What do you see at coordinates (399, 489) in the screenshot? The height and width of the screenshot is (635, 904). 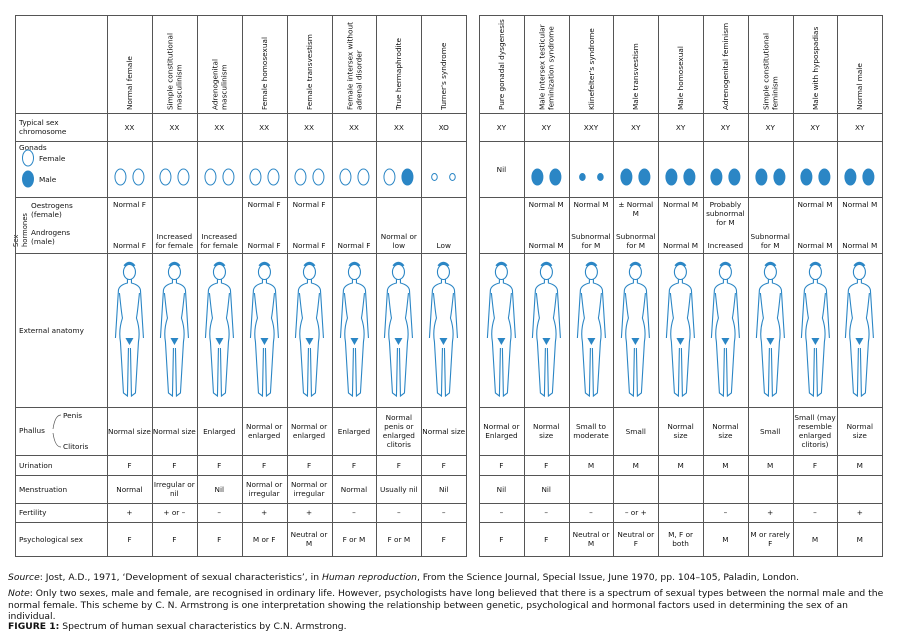 I see `menstruation-cell: Usually nil` at bounding box center [399, 489].